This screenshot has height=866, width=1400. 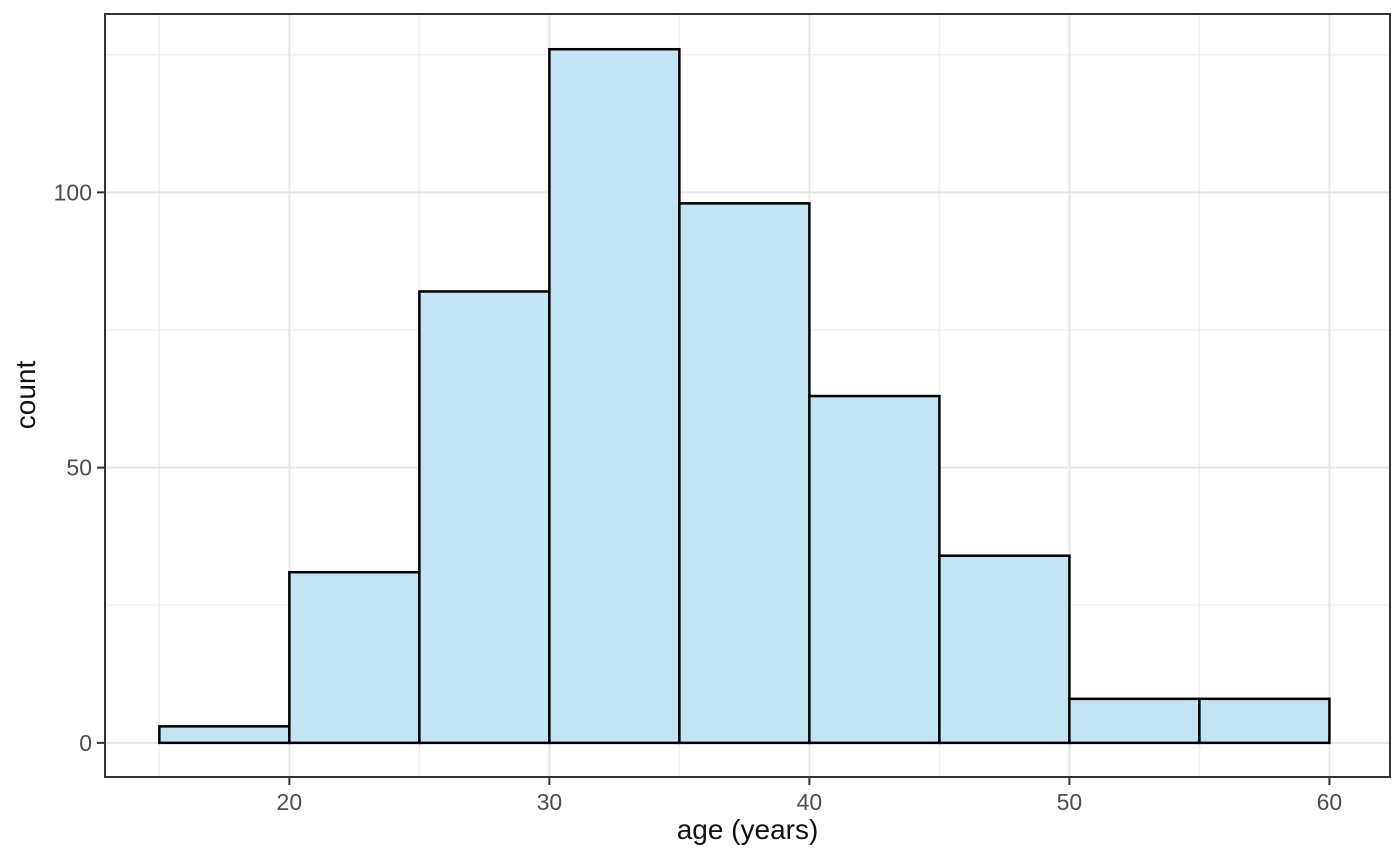 I want to click on y-tick-label: 100, so click(x=73, y=192).